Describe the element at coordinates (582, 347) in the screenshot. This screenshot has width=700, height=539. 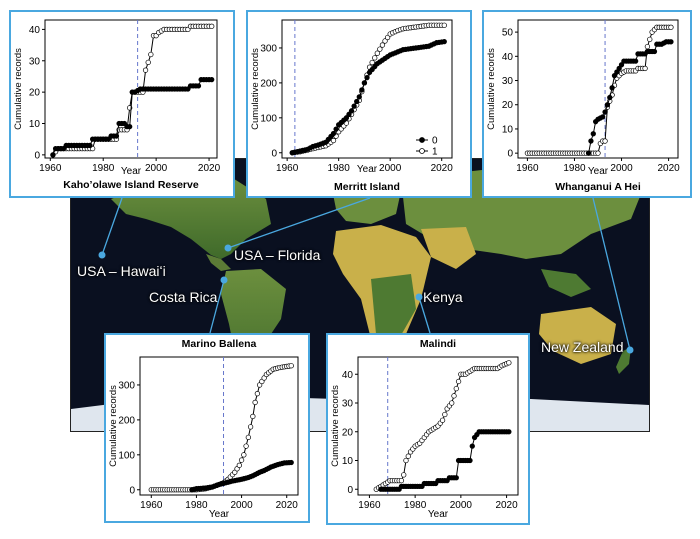
I see `place-label-new-zealand: New Zealand` at that location.